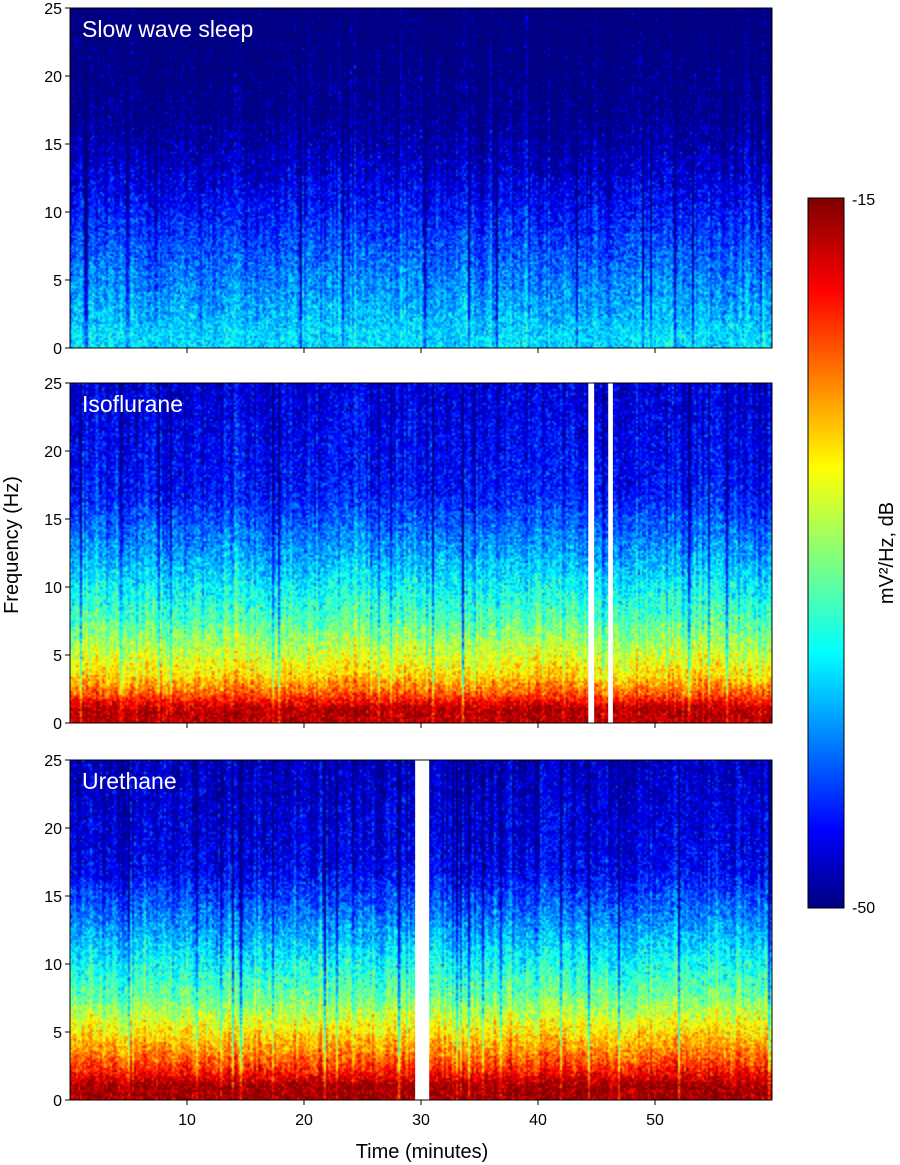 This screenshot has width=900, height=1165. Describe the element at coordinates (655, 1120) in the screenshot. I see `x-tick-label: 50` at that location.